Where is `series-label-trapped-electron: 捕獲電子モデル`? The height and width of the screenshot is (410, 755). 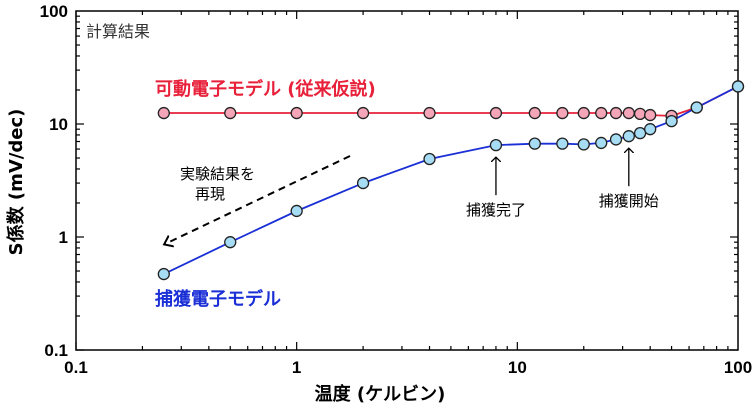
series-label-trapped-electron: 捕獲電子モデル is located at coordinates (218, 299).